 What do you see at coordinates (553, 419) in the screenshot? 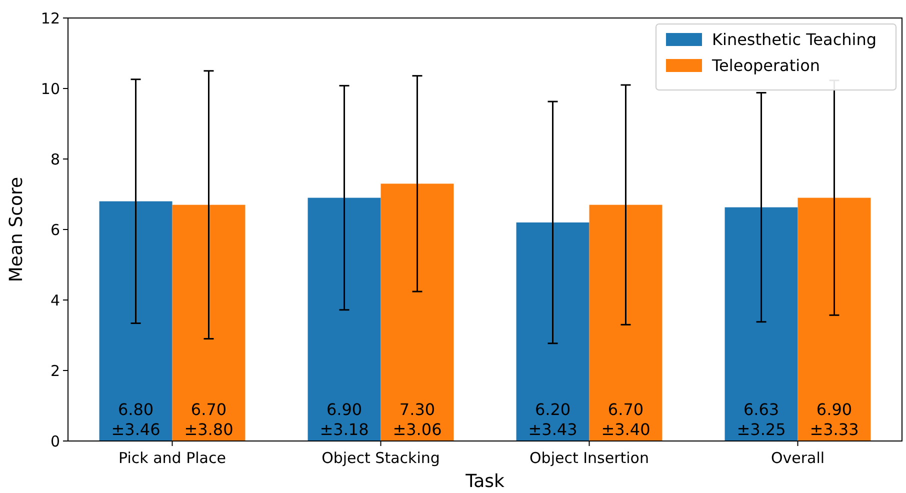
I see `data-label: 6.20 ±3.43` at bounding box center [553, 419].